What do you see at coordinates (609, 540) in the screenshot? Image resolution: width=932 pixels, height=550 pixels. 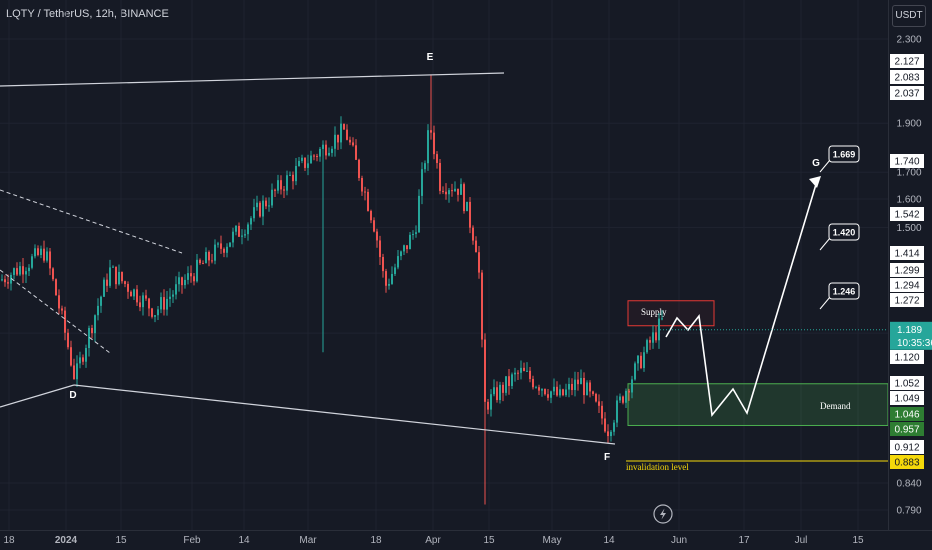 I see `time-tick-label: 14` at bounding box center [609, 540].